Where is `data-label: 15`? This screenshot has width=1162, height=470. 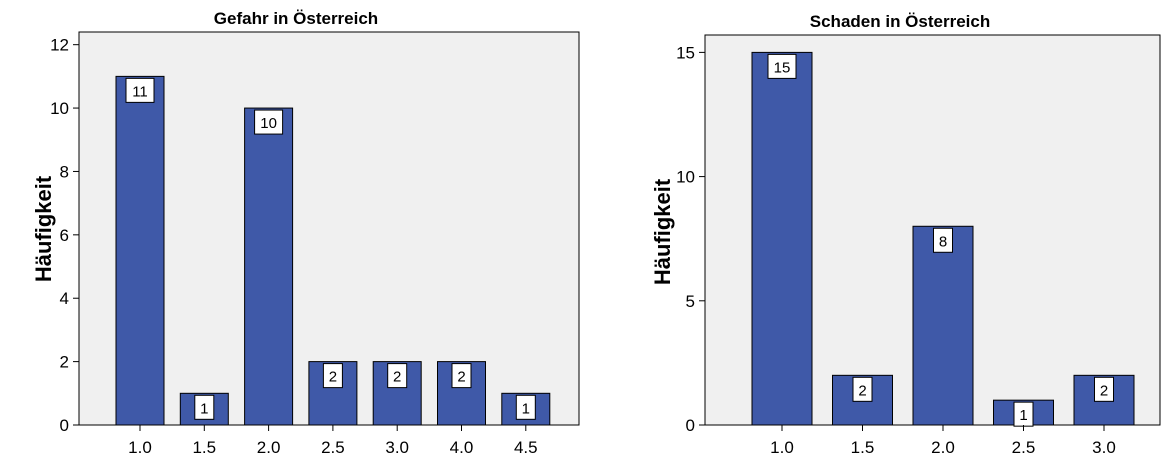
data-label: 15 is located at coordinates (782, 67).